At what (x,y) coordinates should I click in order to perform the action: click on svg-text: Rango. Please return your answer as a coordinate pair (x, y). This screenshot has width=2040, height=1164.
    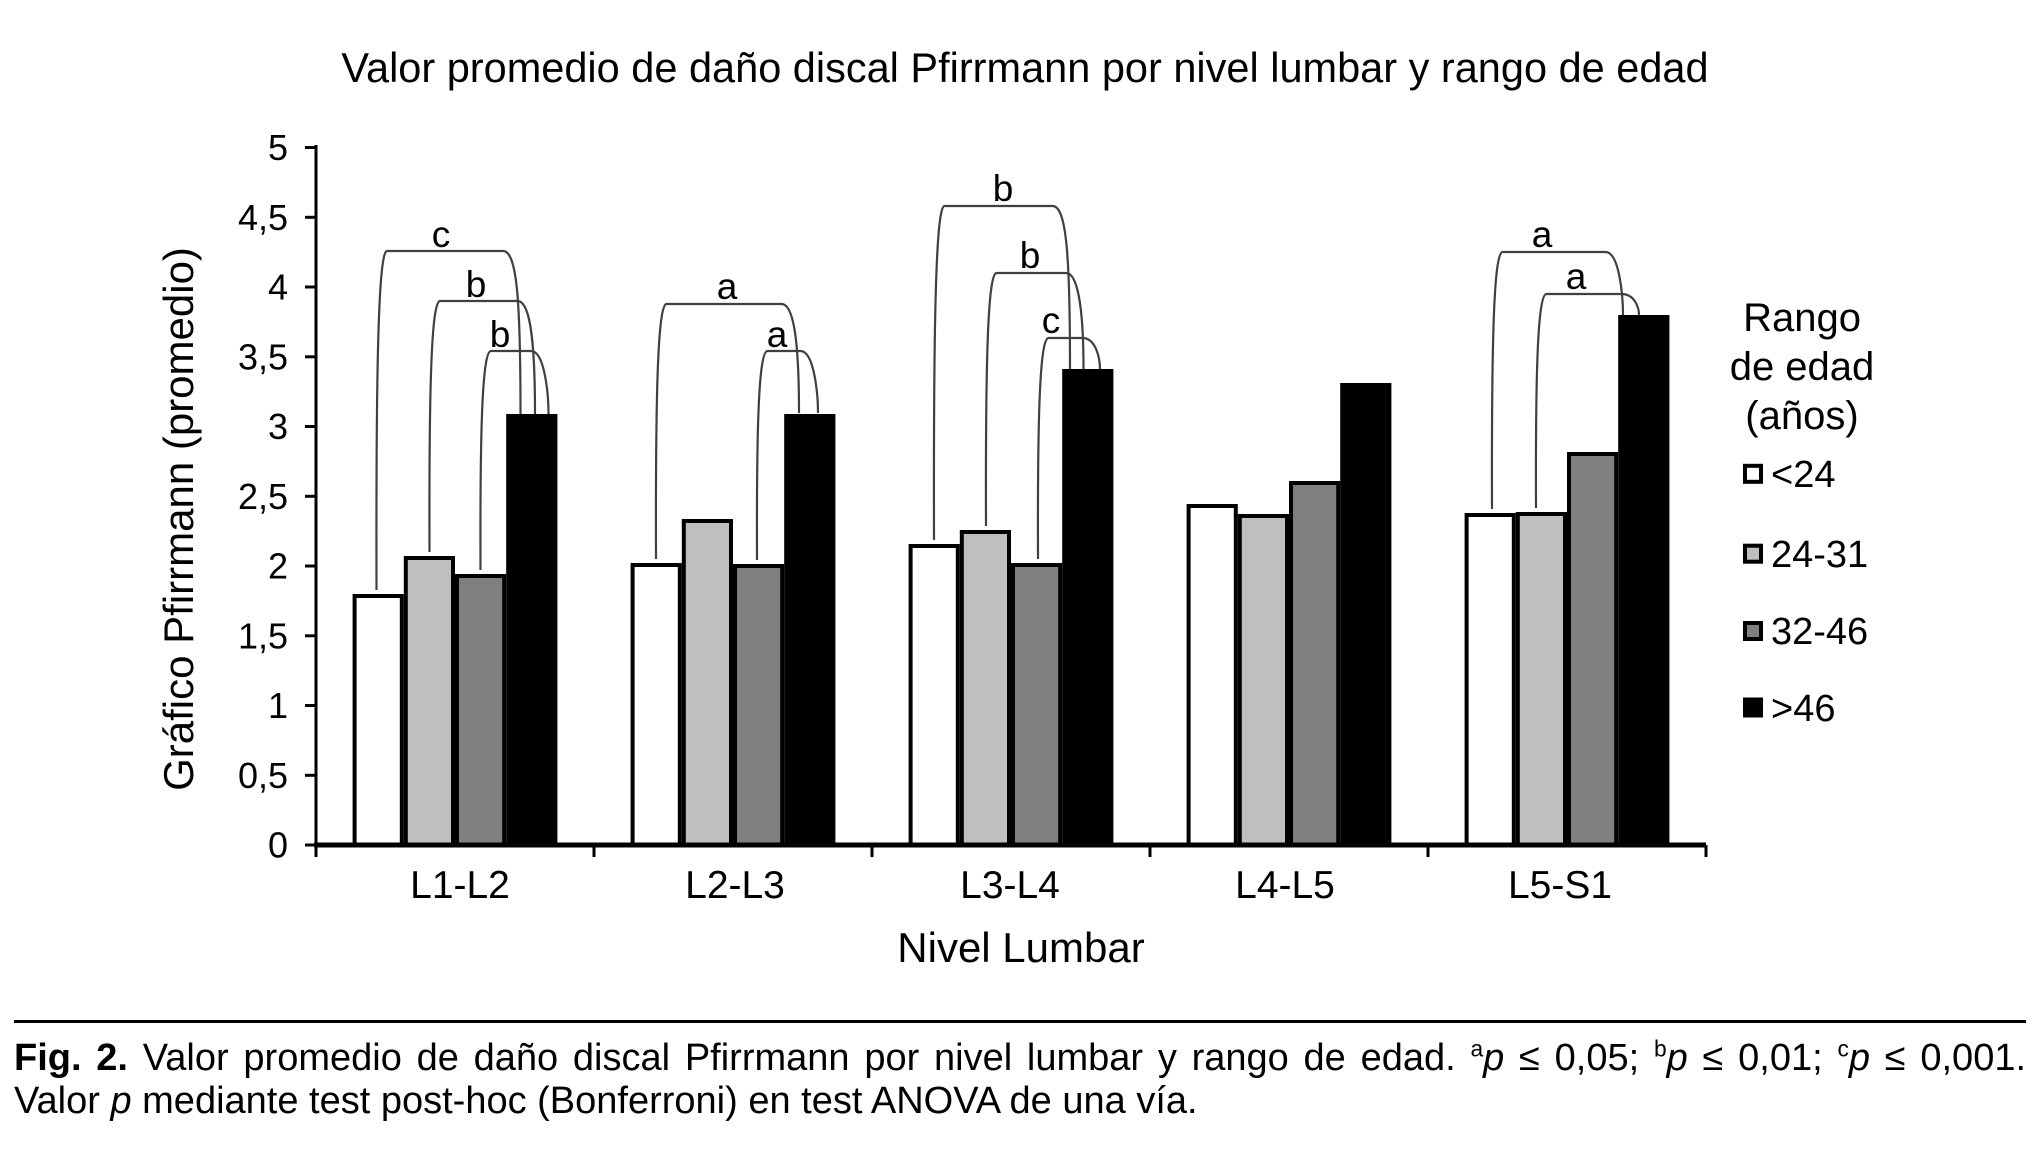
    Looking at the image, I should click on (1802, 318).